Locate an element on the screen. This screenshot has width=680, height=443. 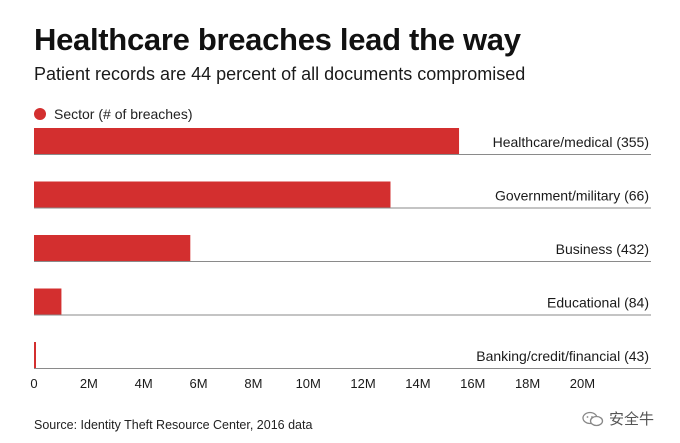
x-tick-label-3: 6M is located at coordinates (199, 383).